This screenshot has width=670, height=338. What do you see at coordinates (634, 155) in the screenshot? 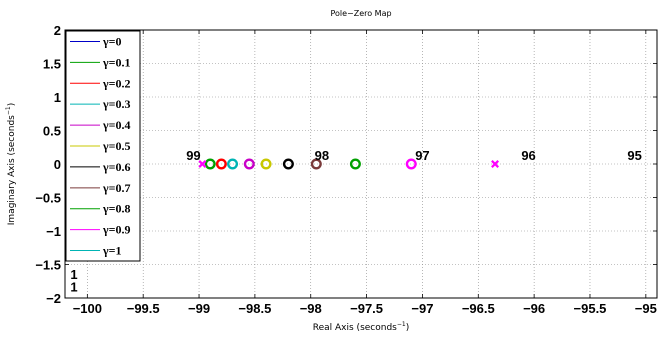
I see `gain-annotation: 95` at bounding box center [634, 155].